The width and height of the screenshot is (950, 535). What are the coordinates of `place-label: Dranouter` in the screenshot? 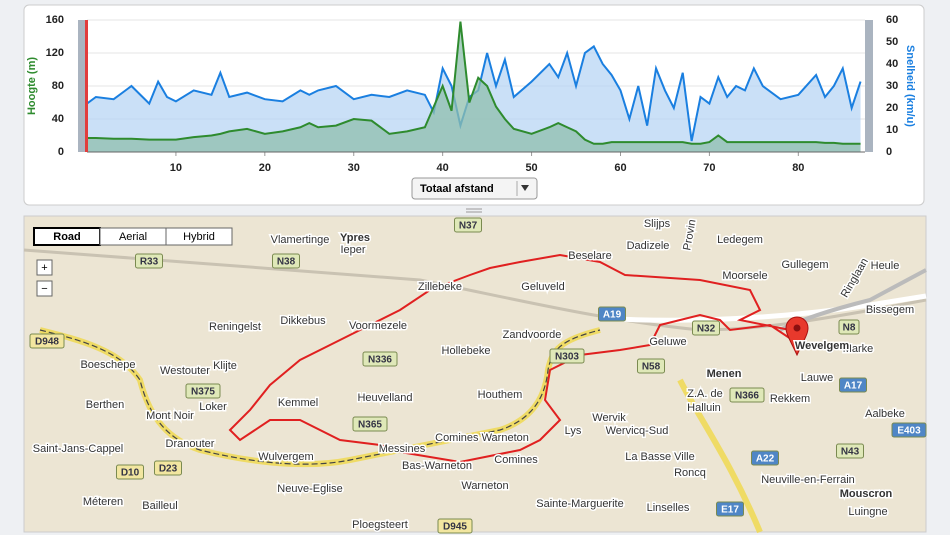 It's located at (190, 444).